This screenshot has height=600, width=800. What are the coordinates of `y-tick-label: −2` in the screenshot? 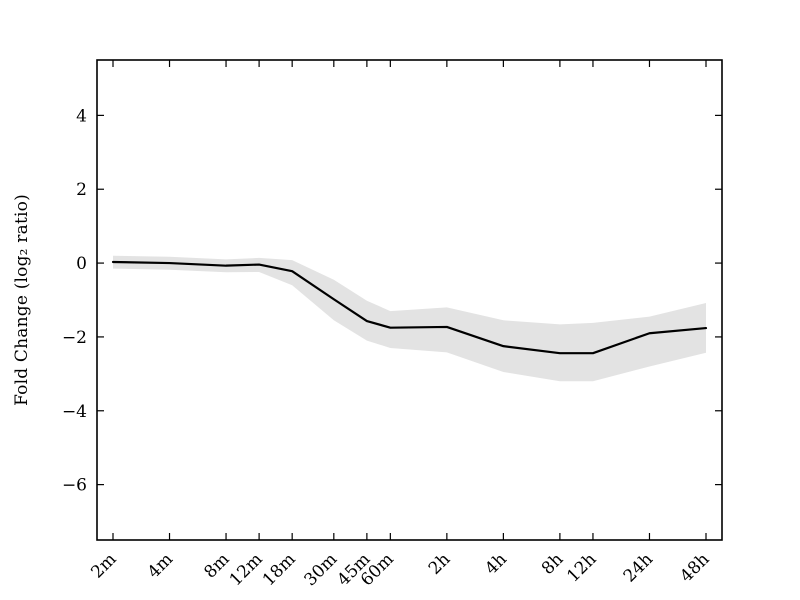 It's located at (74, 338).